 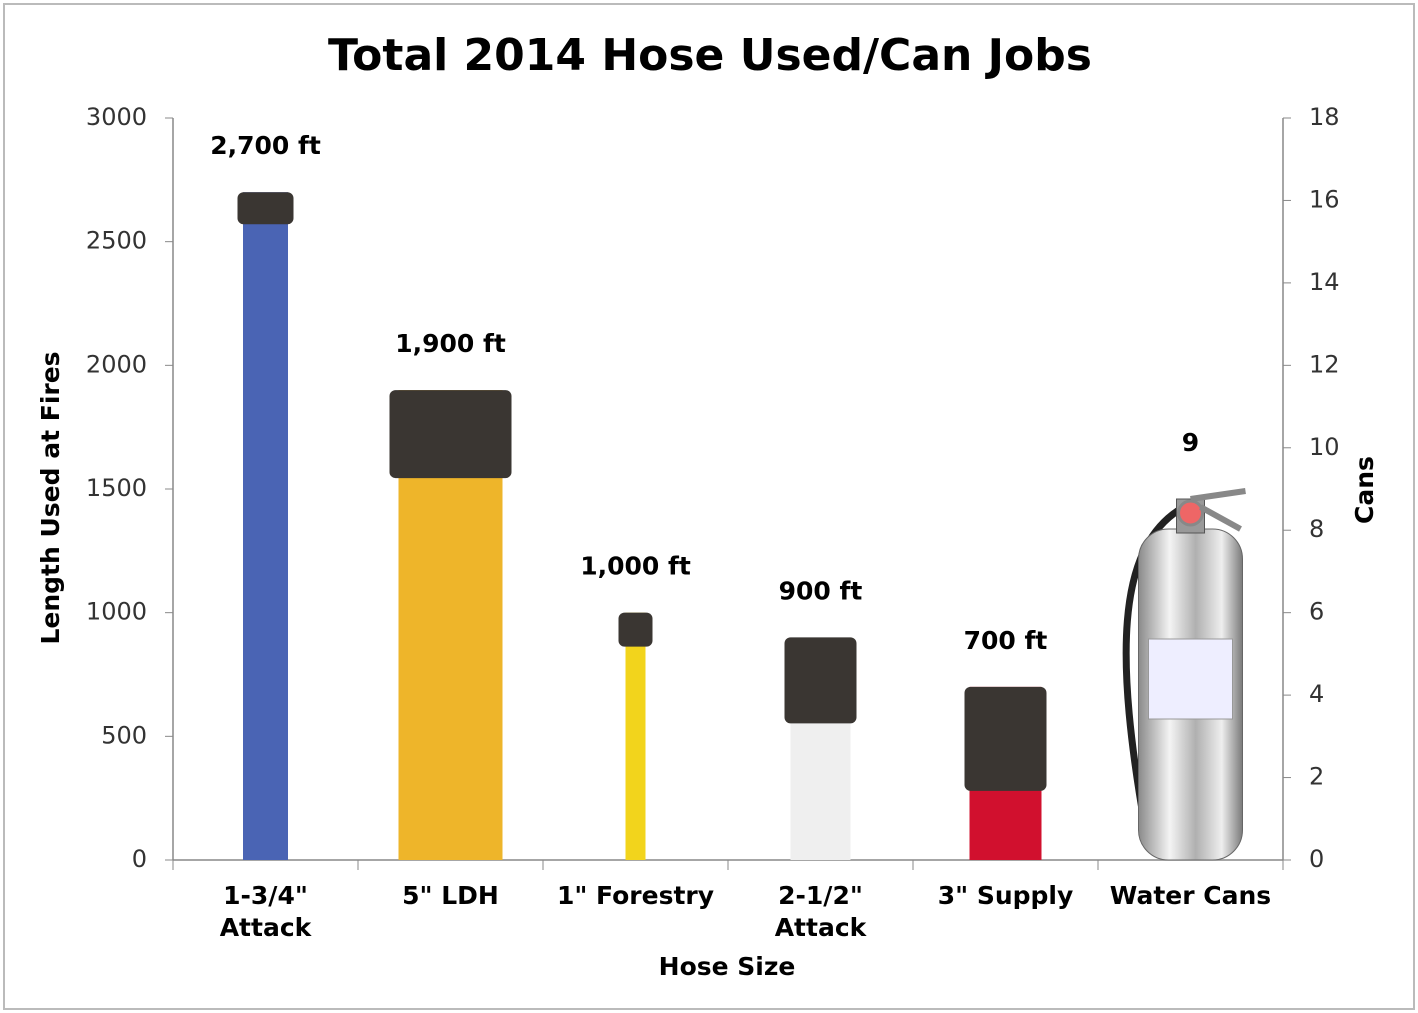 What do you see at coordinates (1324, 364) in the screenshot?
I see `y2-tick-label: 12` at bounding box center [1324, 364].